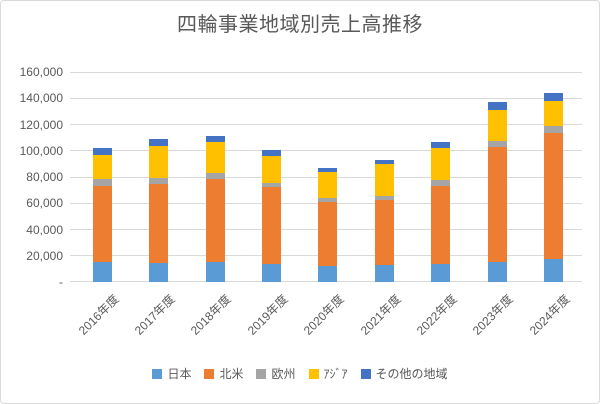 This screenshot has height=404, width=600. What do you see at coordinates (300, 374) in the screenshot?
I see `legend: 日本 北米 欧州 ｱｼﾞｱ その他の地域` at bounding box center [300, 374].